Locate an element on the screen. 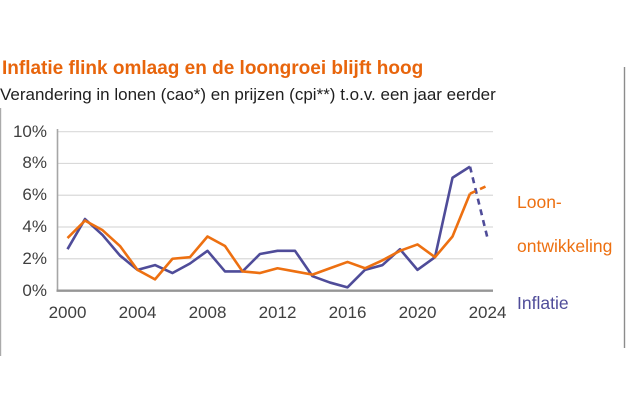 This screenshot has width=626, height=417. x-tick-label-2004: 2004 is located at coordinates (137, 312).